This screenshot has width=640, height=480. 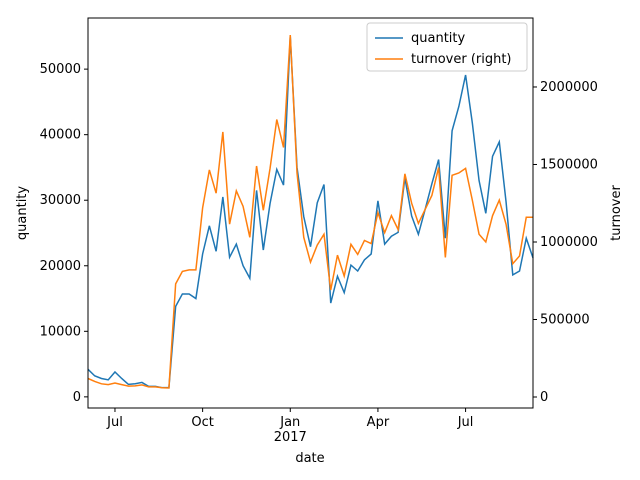 What do you see at coordinates (565, 319) in the screenshot?
I see `y2-tick-label: 500000` at bounding box center [565, 319].